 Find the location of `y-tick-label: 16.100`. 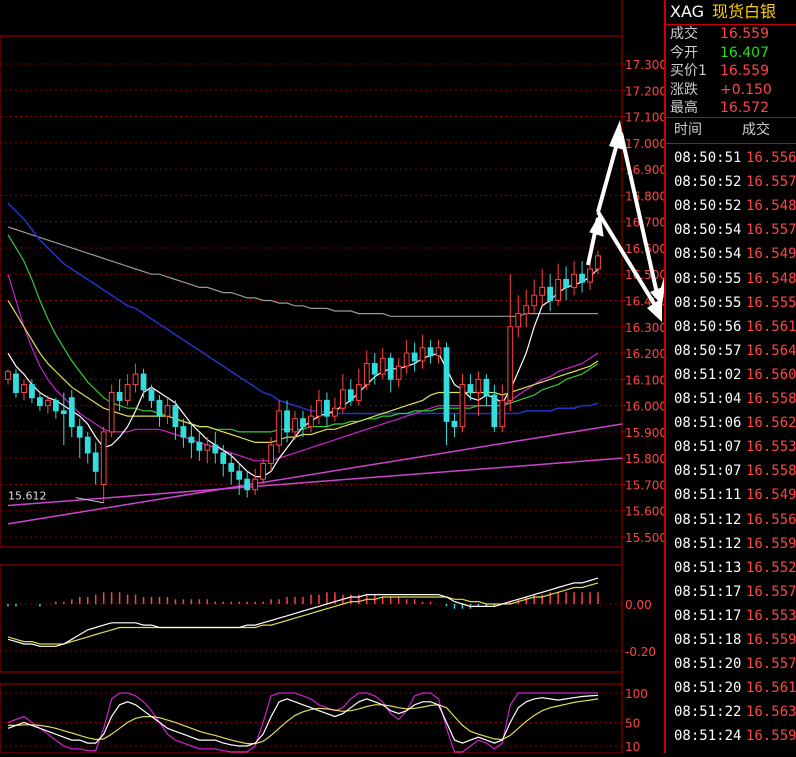

y-tick-label: 16.100 is located at coordinates (644, 380).